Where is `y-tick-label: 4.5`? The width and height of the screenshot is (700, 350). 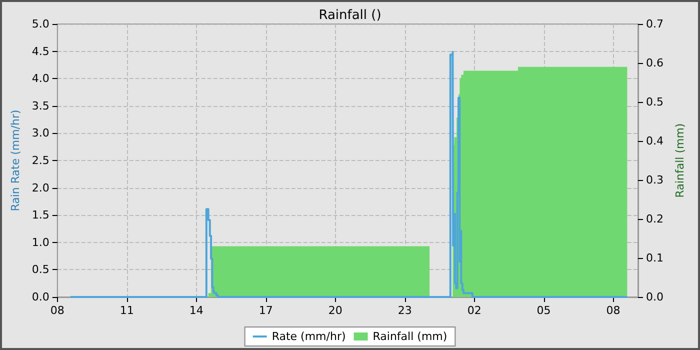 y-tick-label: 4.5 is located at coordinates (41, 51).